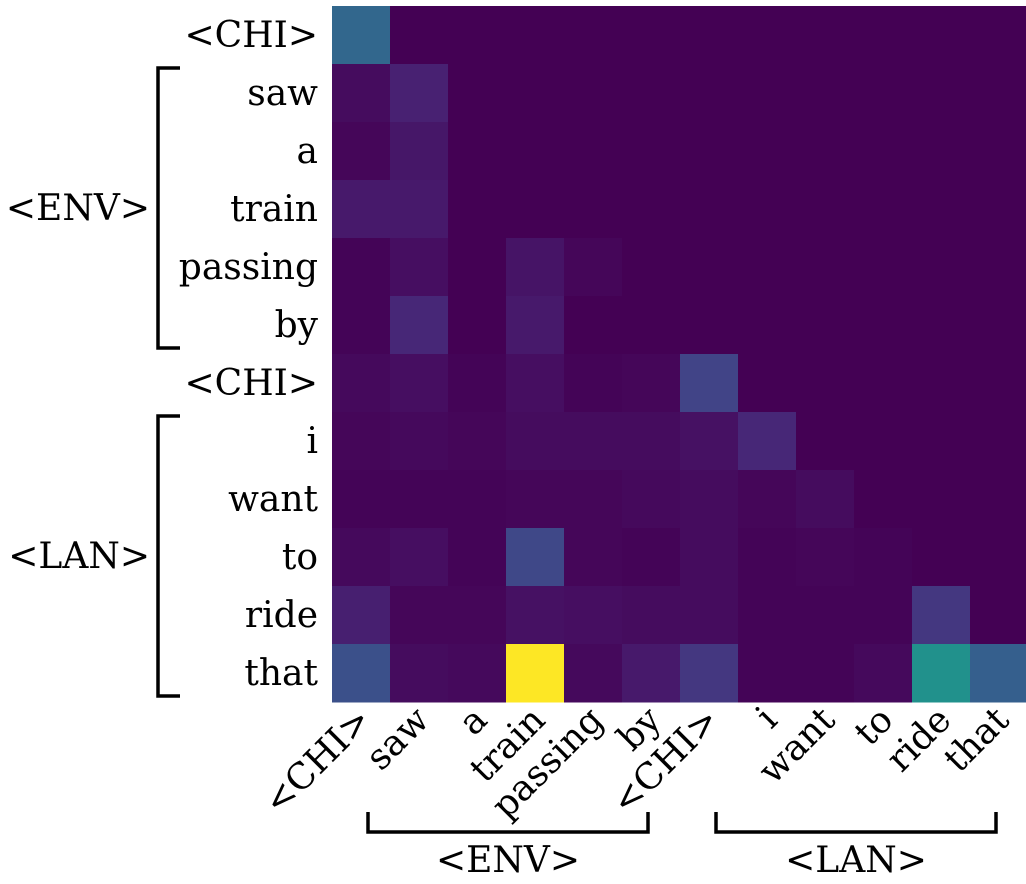  Describe the element at coordinates (281, 615) in the screenshot. I see `y-tick-label: ride` at that location.